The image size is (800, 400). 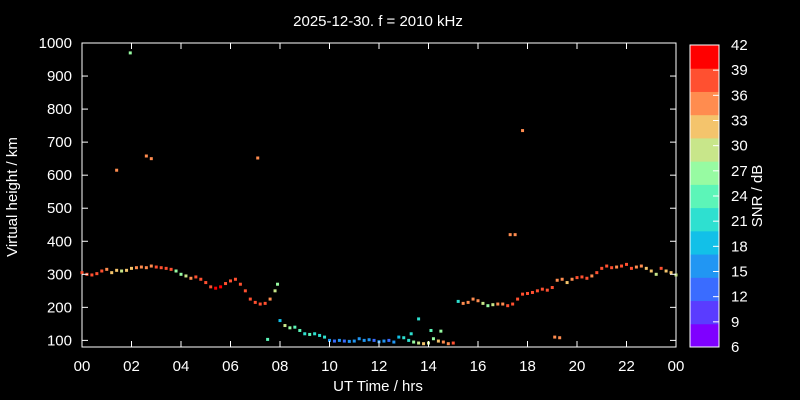 I want to click on colorbar-tick-label: 24, so click(x=739, y=196).